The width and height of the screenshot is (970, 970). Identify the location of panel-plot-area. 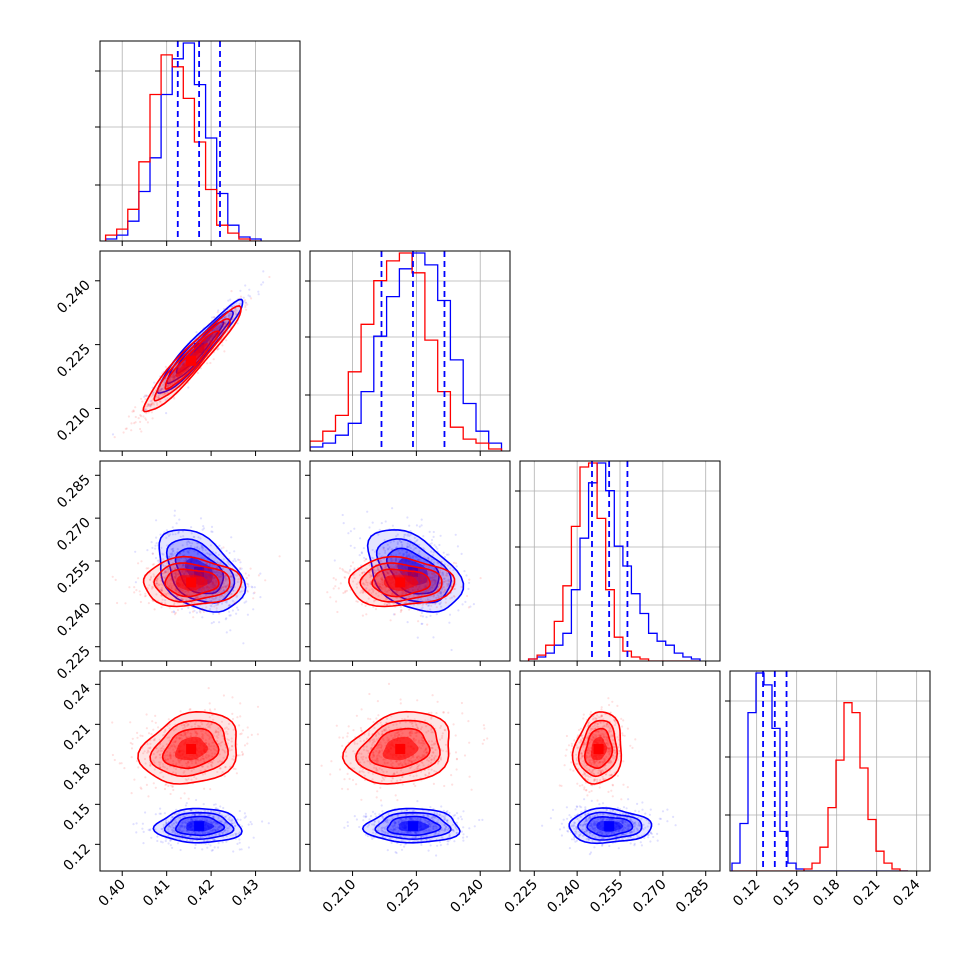
(410, 351).